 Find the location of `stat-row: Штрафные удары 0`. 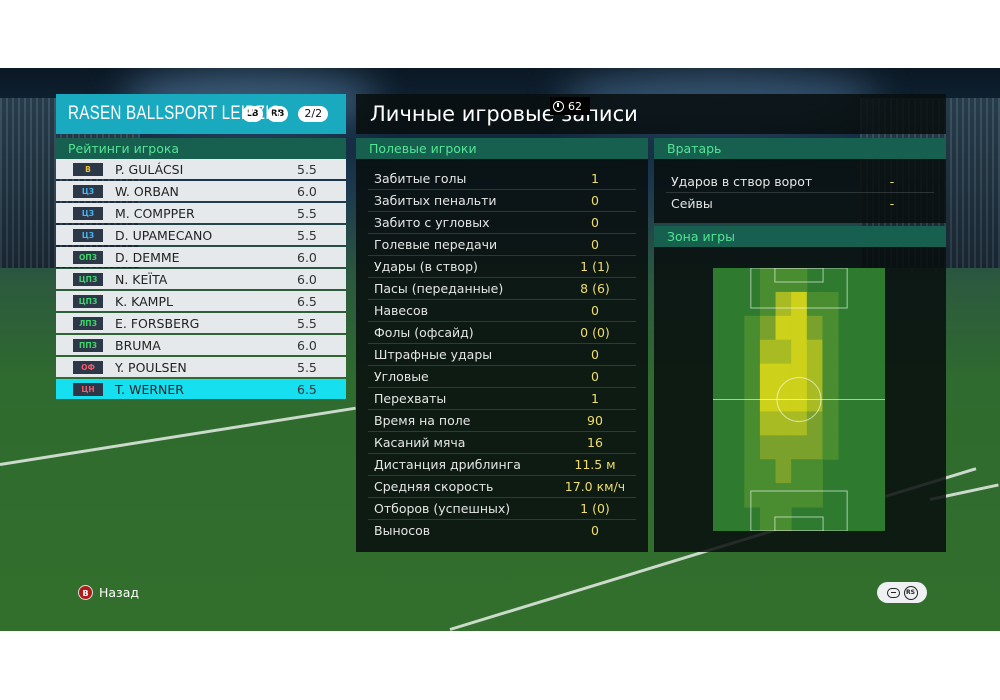

stat-row: Штрафные удары 0 is located at coordinates (502, 355).